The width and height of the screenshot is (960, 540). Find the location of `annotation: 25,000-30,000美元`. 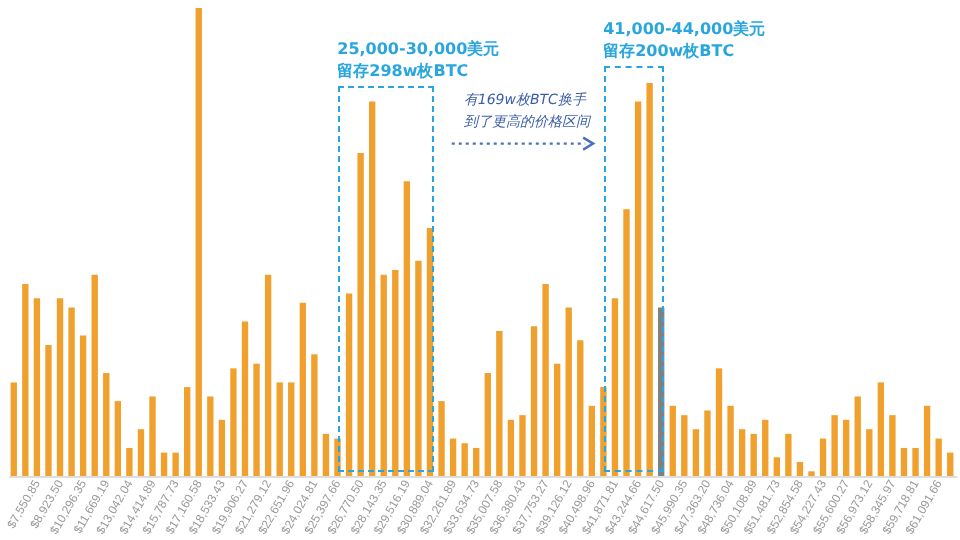

annotation: 25,000-30,000美元 is located at coordinates (418, 48).